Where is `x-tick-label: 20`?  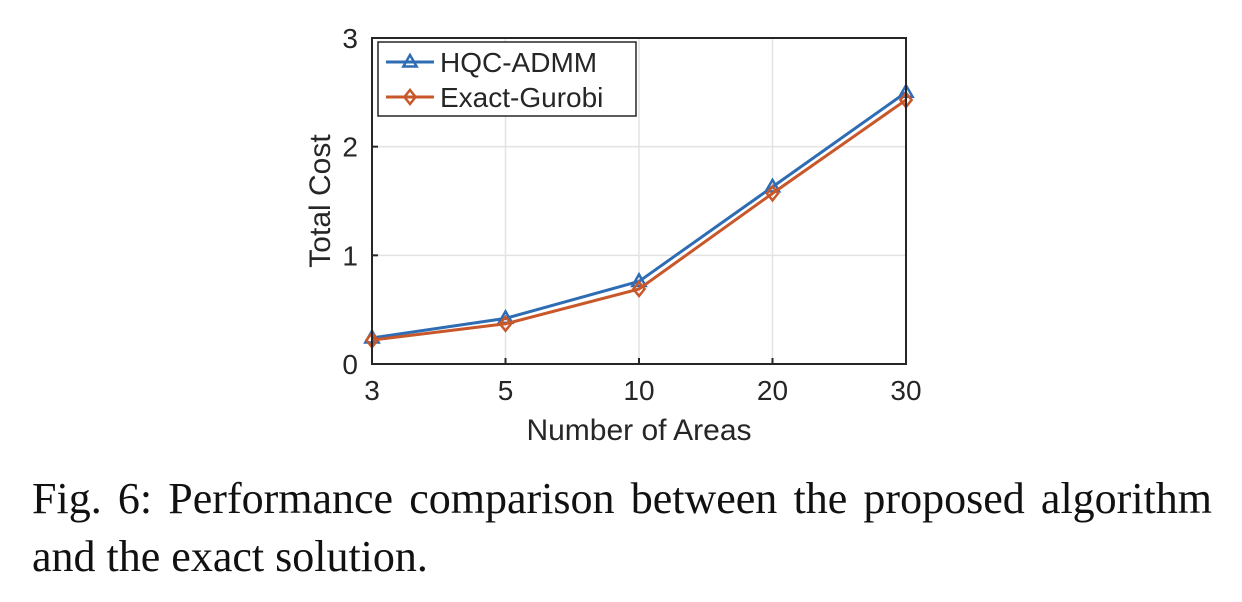
x-tick-label: 20 is located at coordinates (772, 390).